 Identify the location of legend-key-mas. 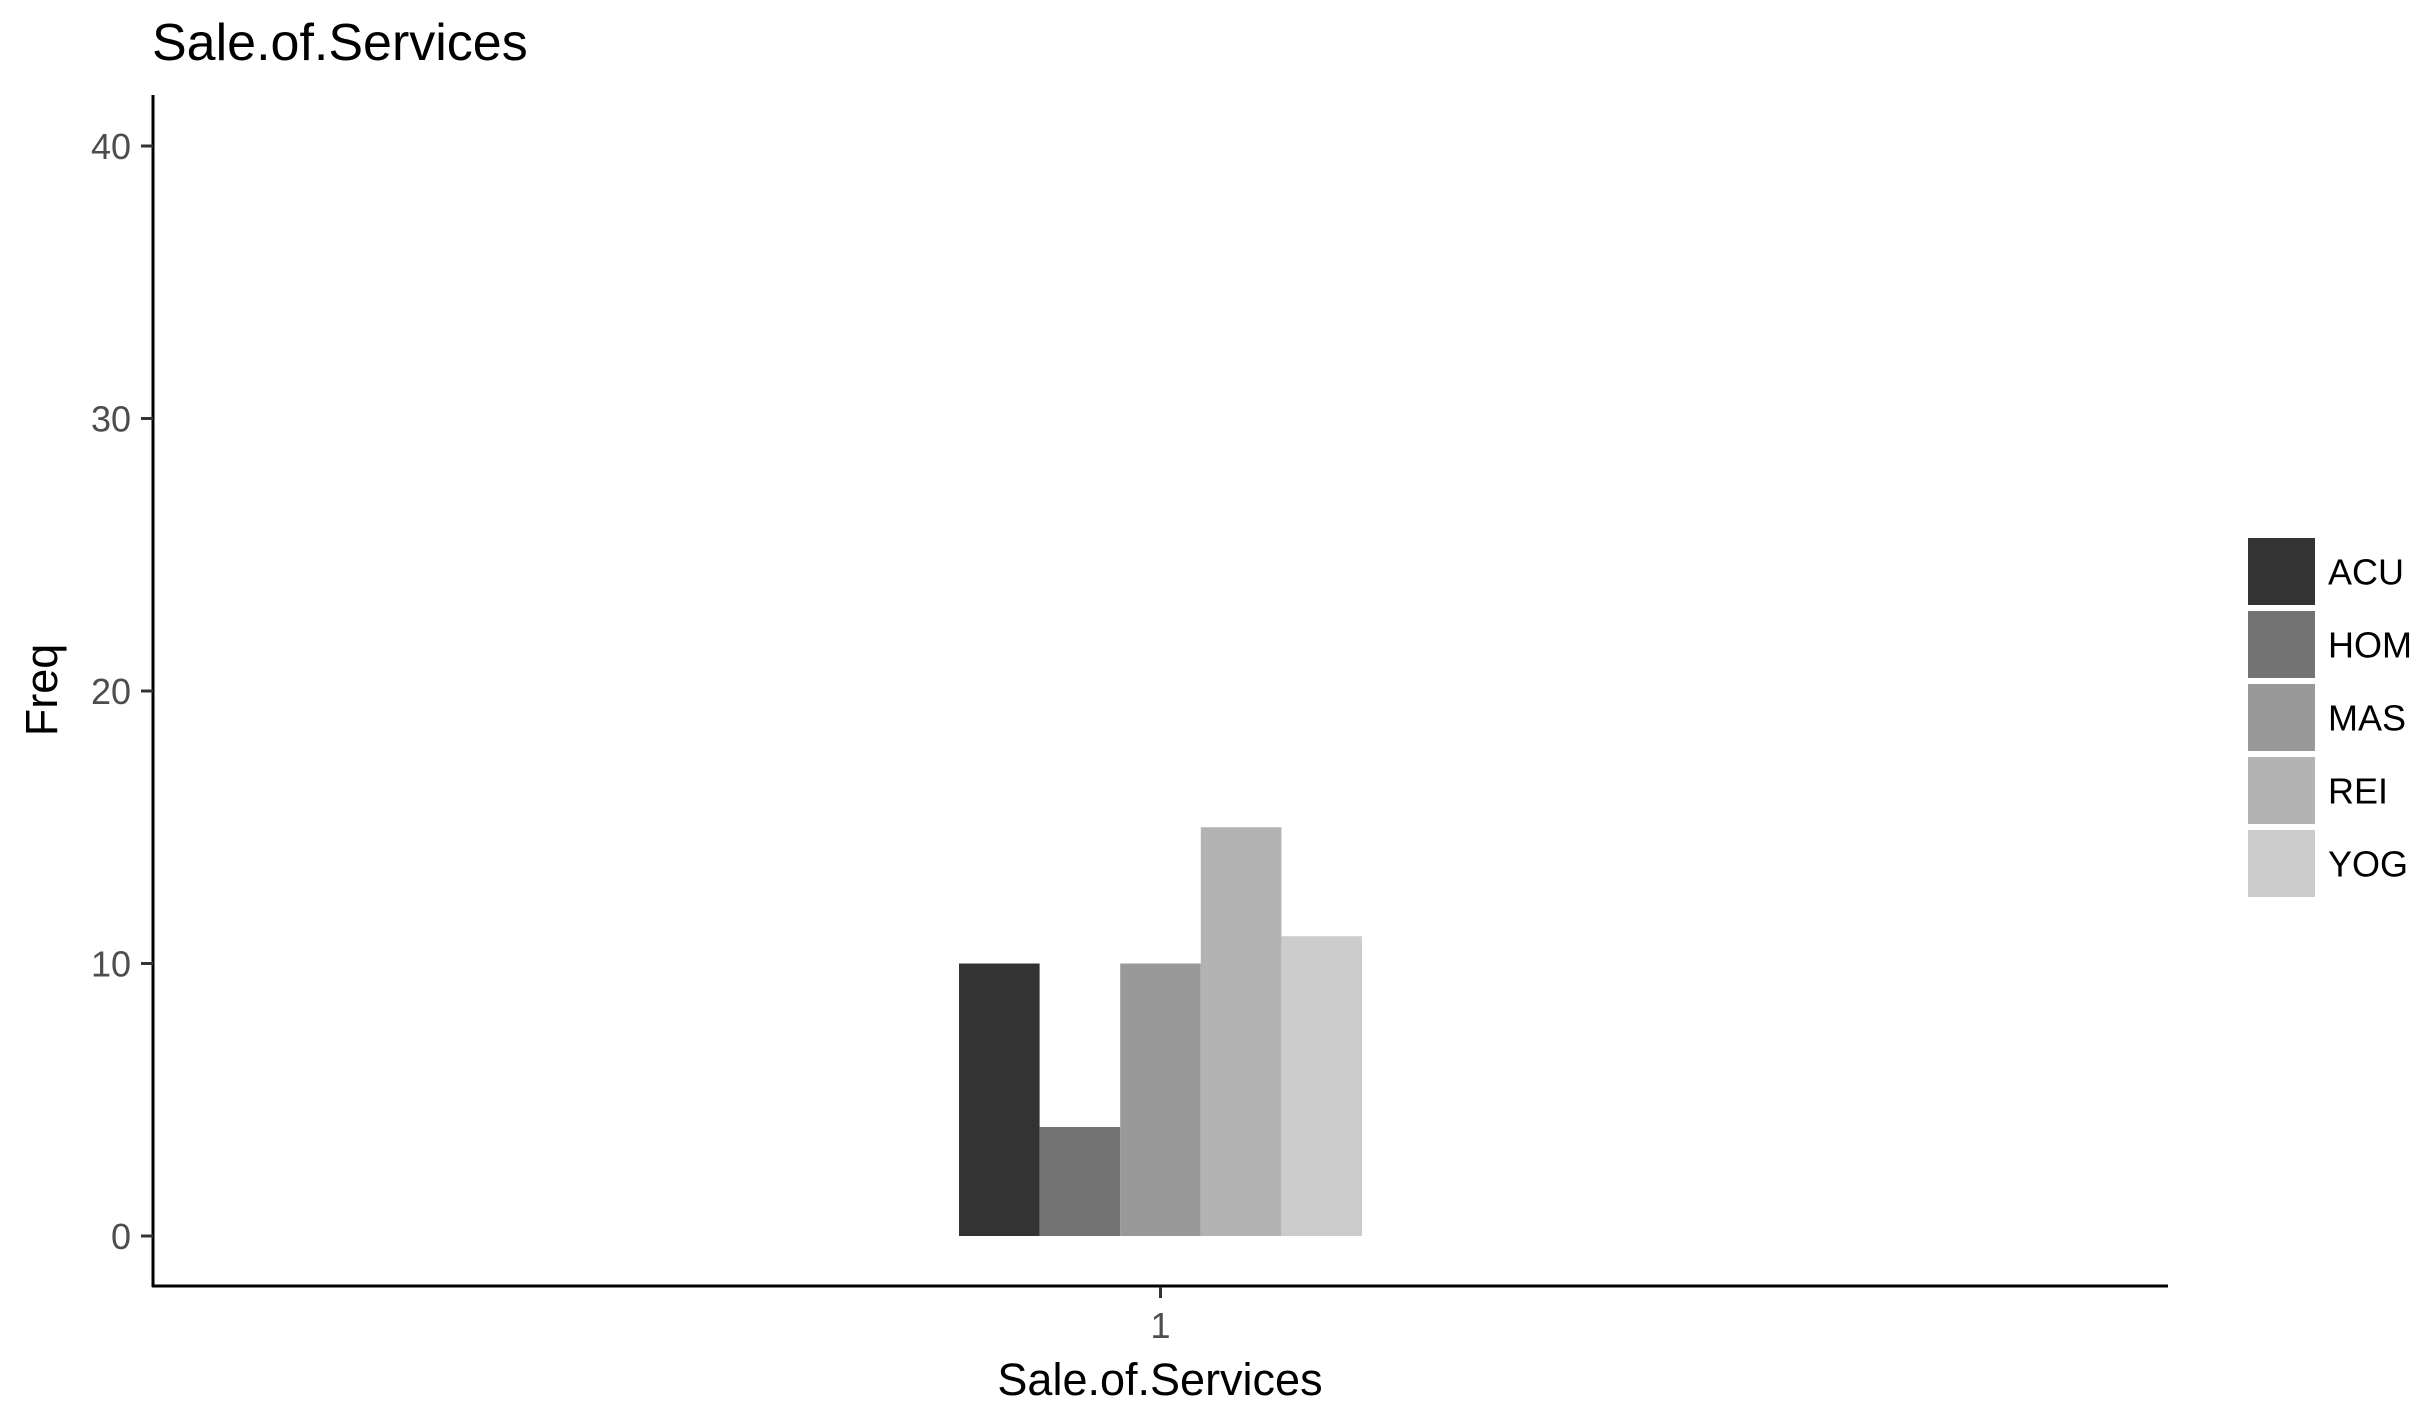
(2281, 717).